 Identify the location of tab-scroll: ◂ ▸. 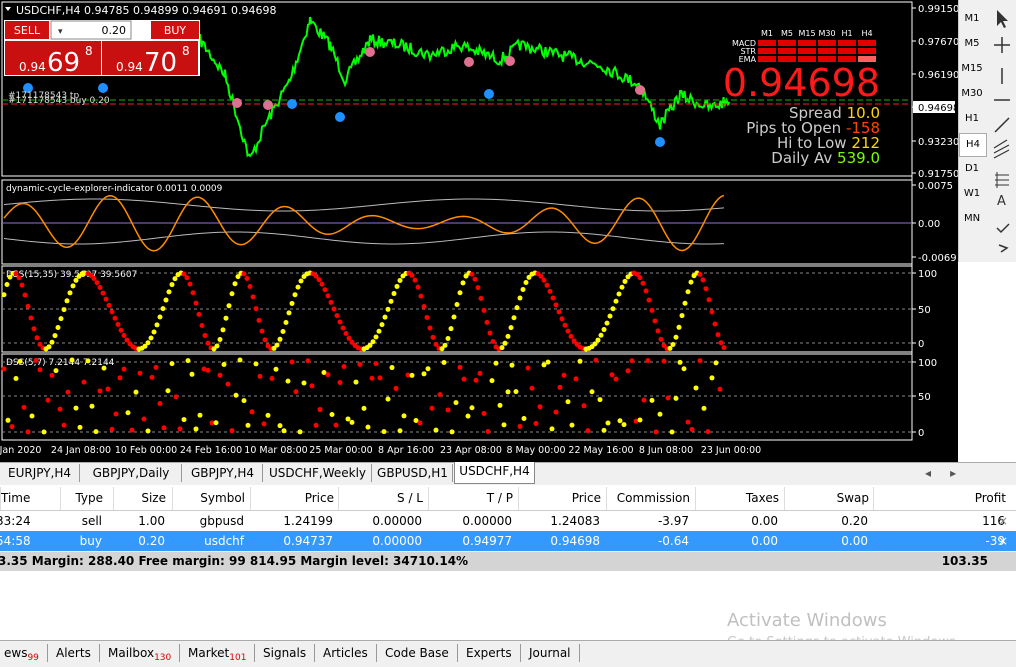
(941, 473).